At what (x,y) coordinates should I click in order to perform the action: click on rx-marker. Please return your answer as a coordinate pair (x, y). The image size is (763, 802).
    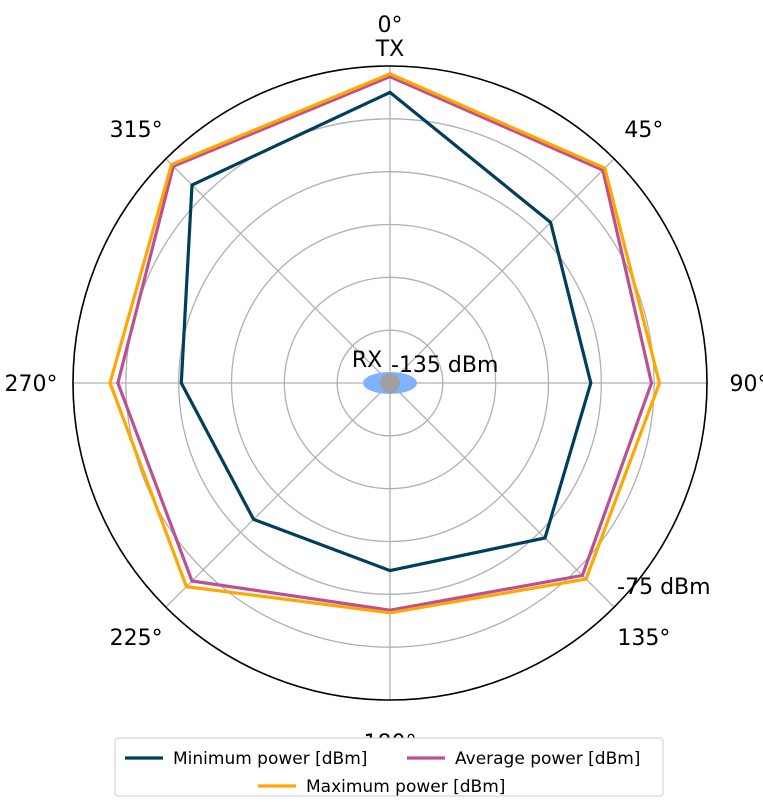
    Looking at the image, I should click on (390, 383).